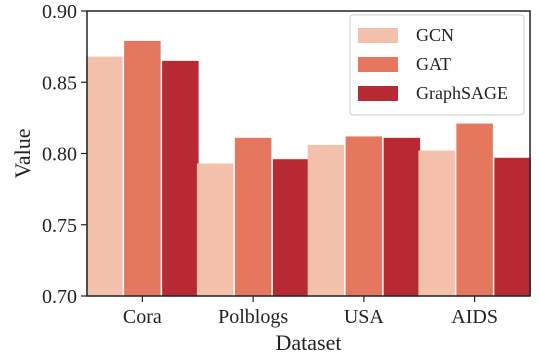 This screenshot has width=540, height=354. I want to click on bar-graphsage-aids, so click(512, 226).